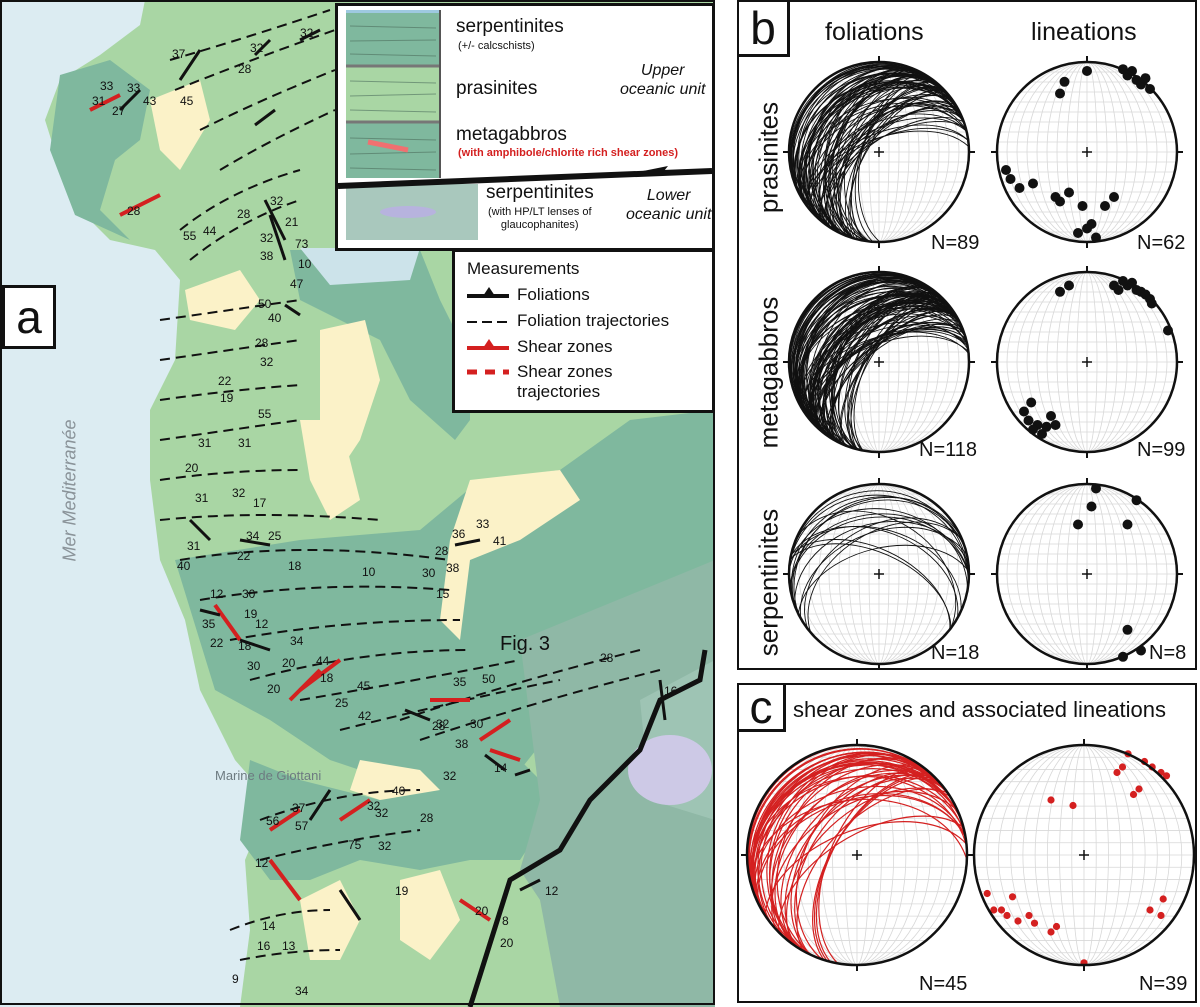  I want to click on legend-shear-zone-trajectories: Shear zones trajectories, so click(565, 381).